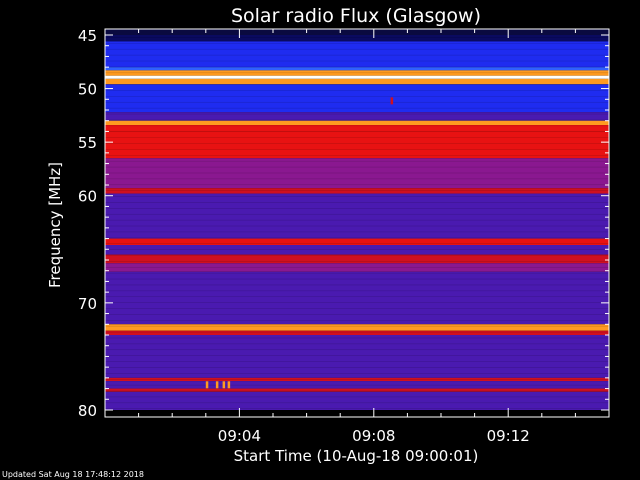 The width and height of the screenshot is (640, 480). Describe the element at coordinates (87, 411) in the screenshot. I see `y-tick-label: 80` at that location.